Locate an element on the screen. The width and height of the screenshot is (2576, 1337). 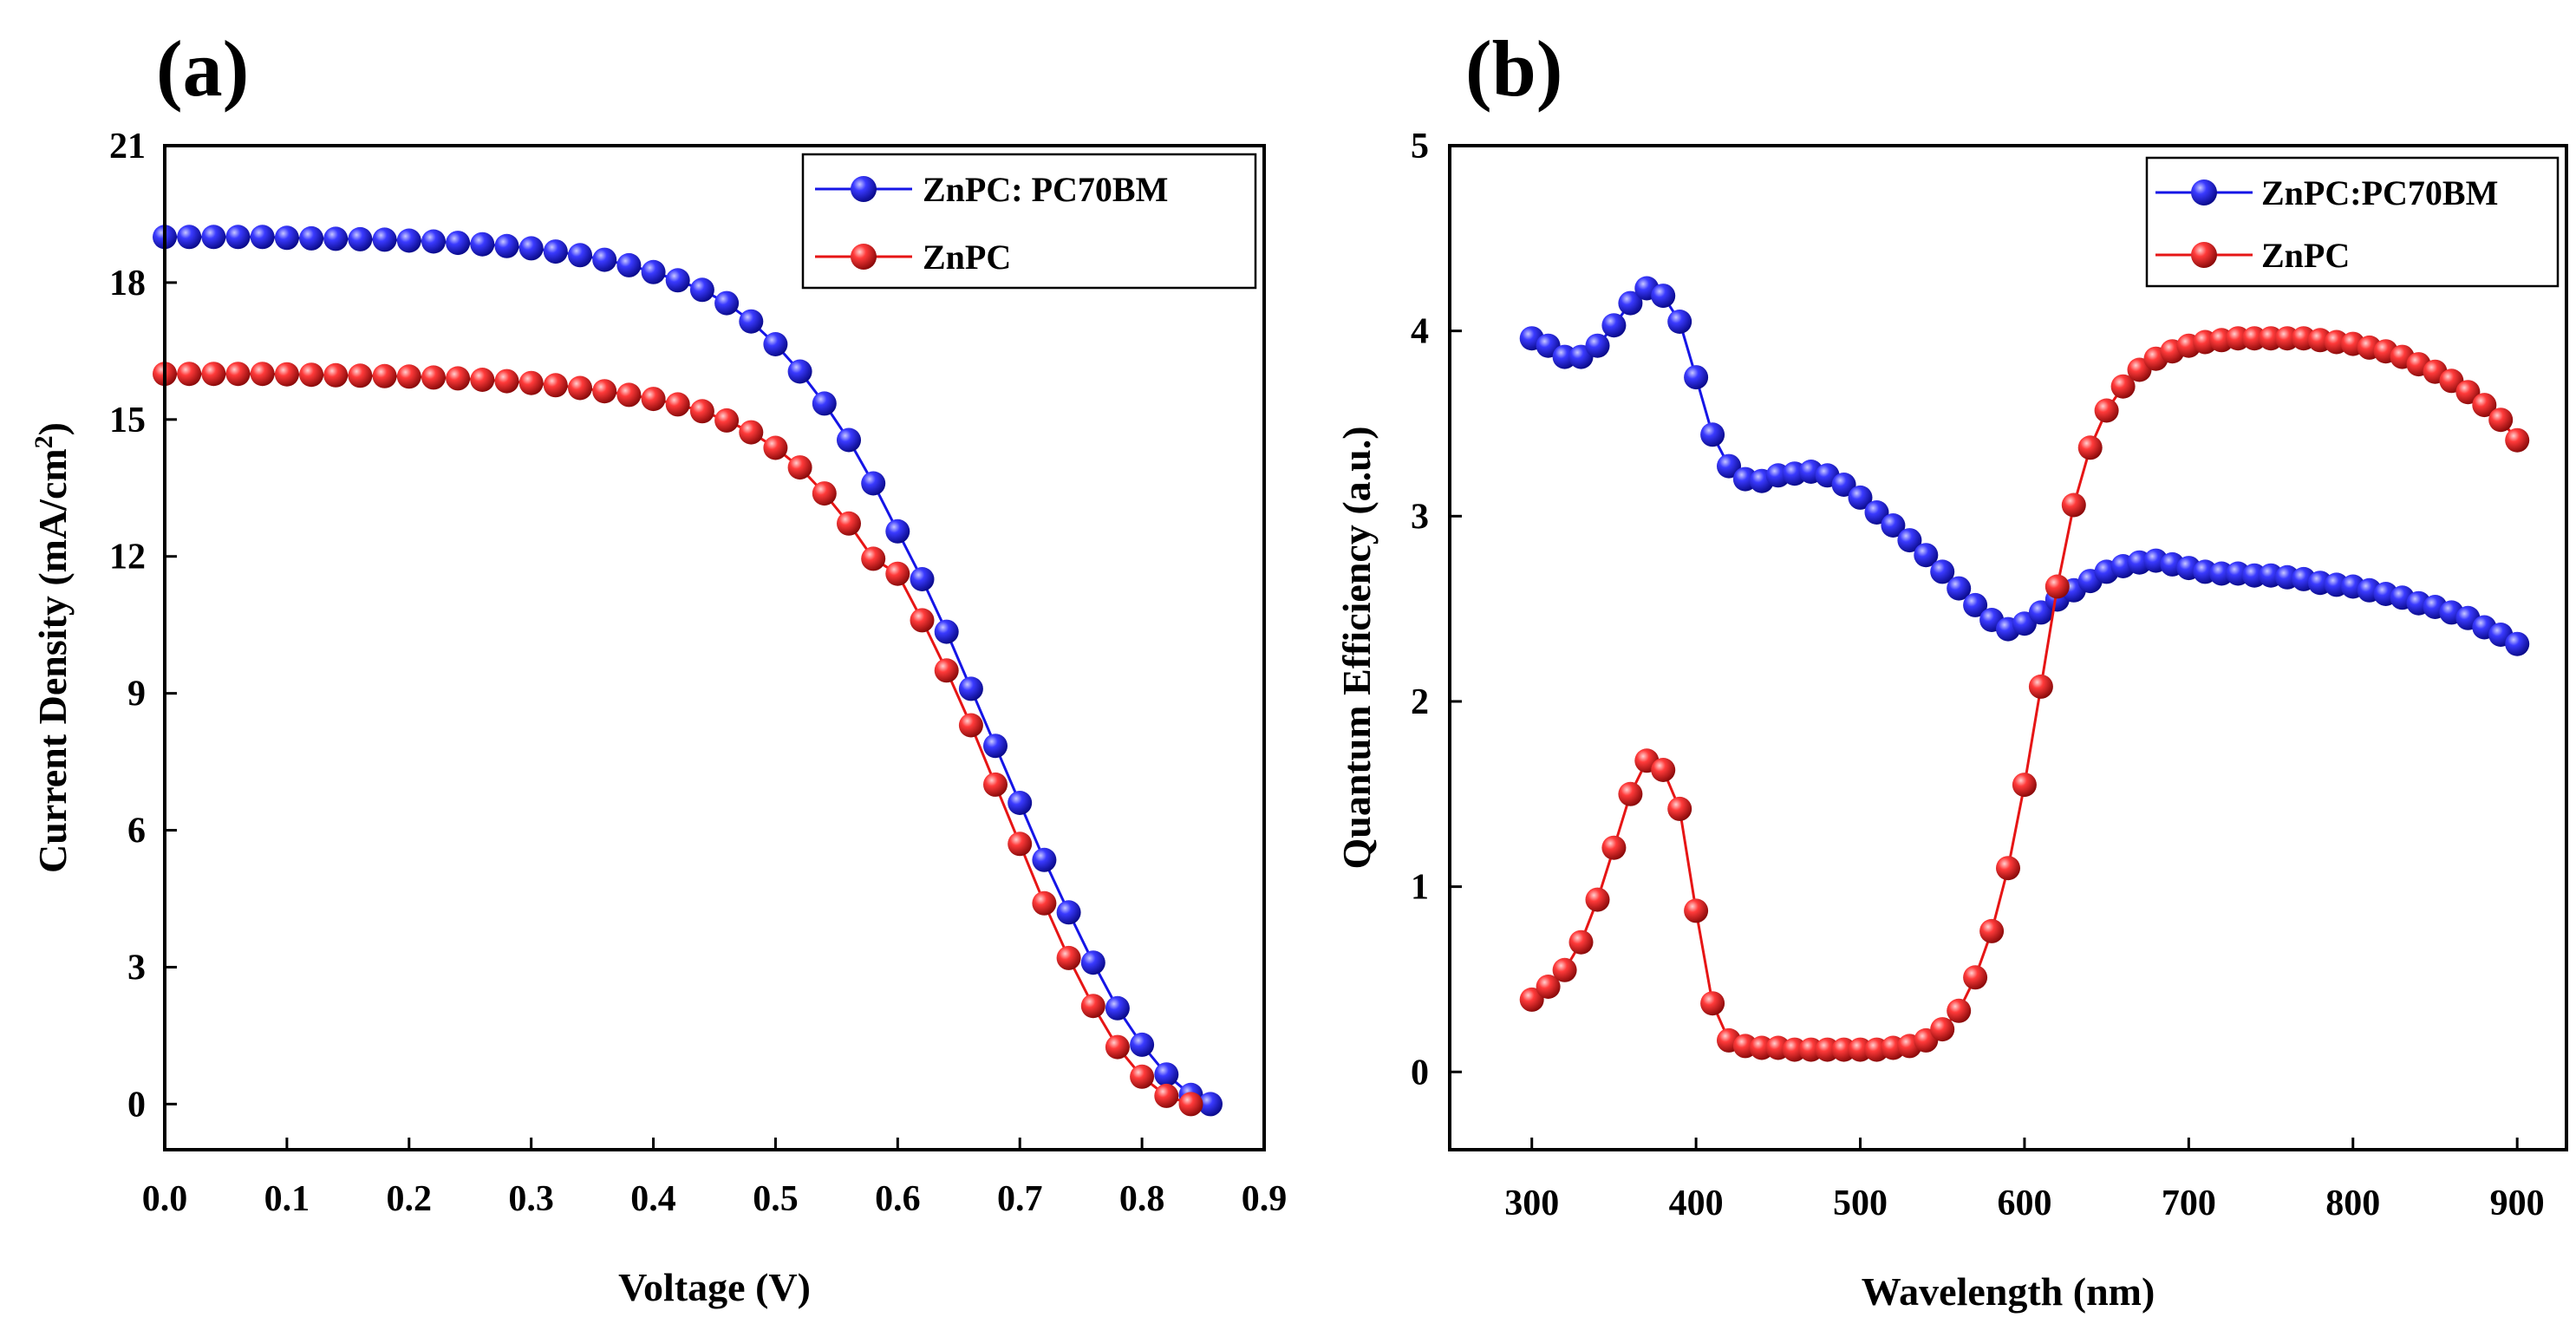
panel-a-y-tick-label: 15 is located at coordinates (128, 421).